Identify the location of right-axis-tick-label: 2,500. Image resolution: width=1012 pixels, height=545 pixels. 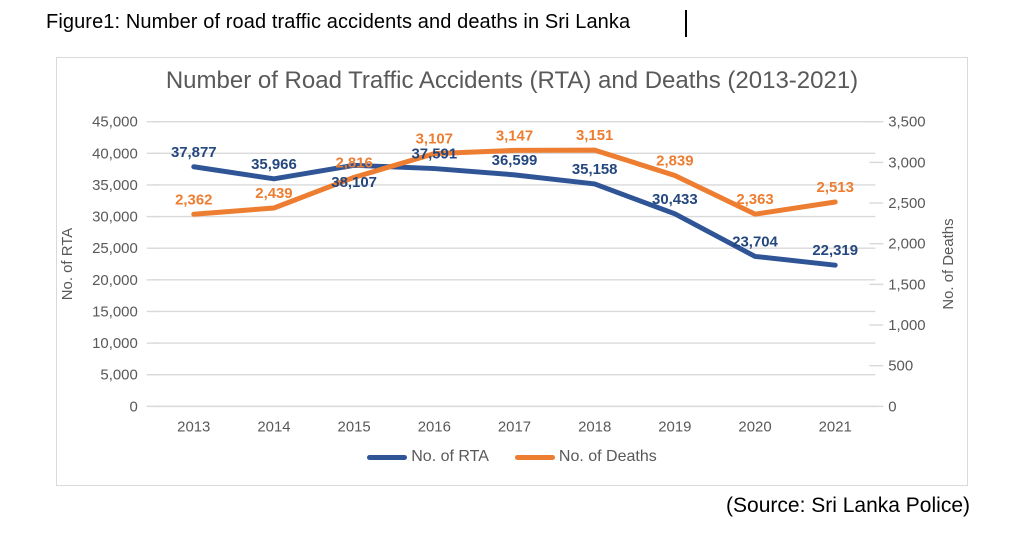
(906, 203).